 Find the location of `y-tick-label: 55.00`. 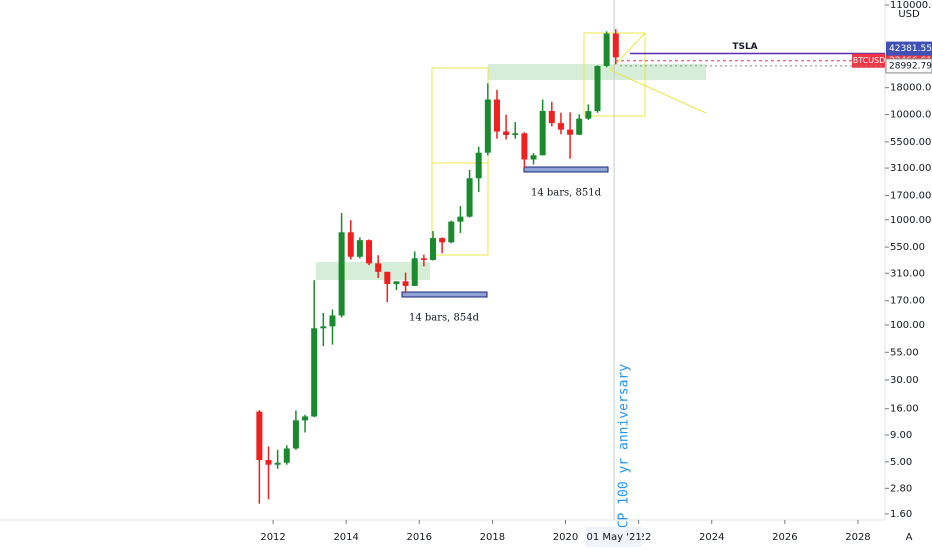

y-tick-label: 55.00 is located at coordinates (904, 352).